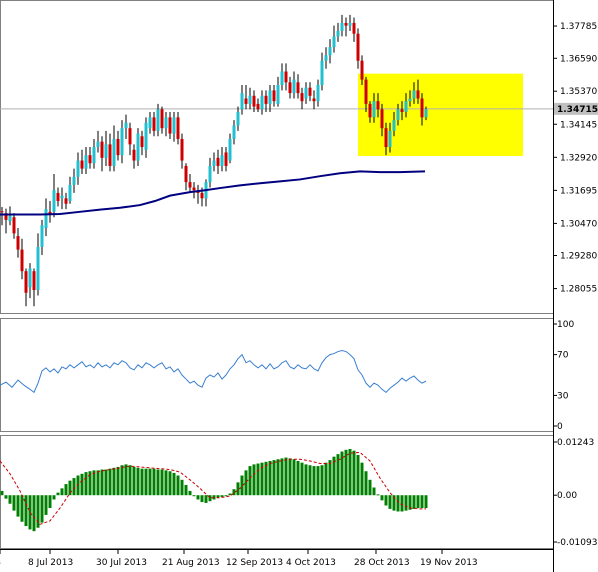 The height and width of the screenshot is (572, 598). I want to click on hist-tick-label: 0.01243, so click(575, 443).